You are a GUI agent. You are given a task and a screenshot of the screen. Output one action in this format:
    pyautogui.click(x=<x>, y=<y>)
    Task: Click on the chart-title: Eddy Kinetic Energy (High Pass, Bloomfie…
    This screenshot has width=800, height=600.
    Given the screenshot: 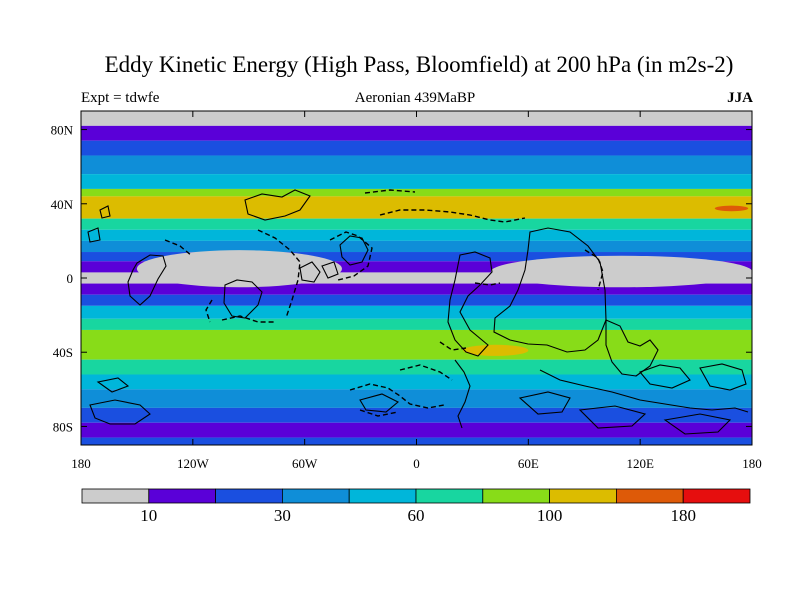 What is the action you would take?
    pyautogui.click(x=419, y=64)
    